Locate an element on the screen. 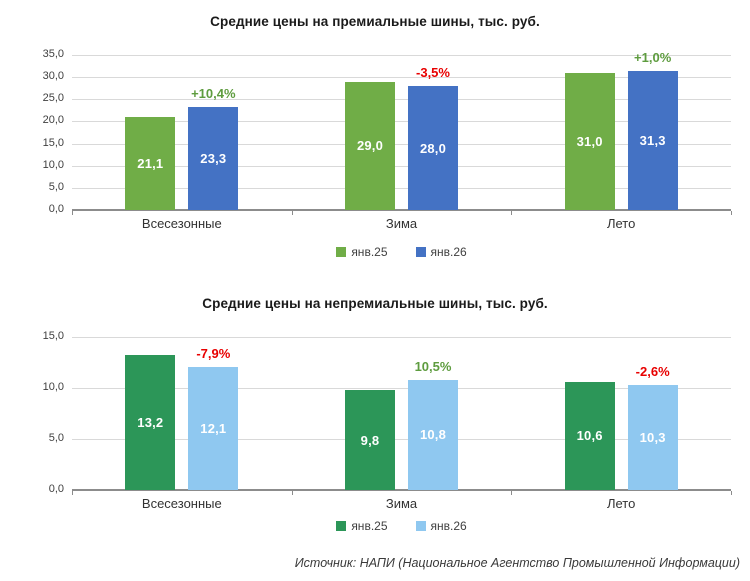 The image size is (750, 581). change-percent-label: +1,0% is located at coordinates (653, 58).